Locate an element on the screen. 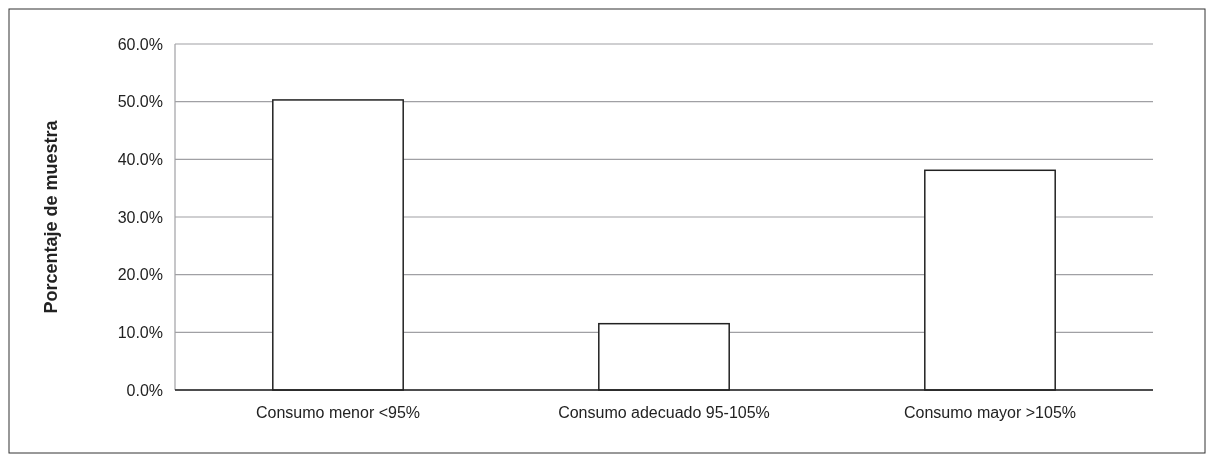  y-tick-label: 0.0% is located at coordinates (144, 390).